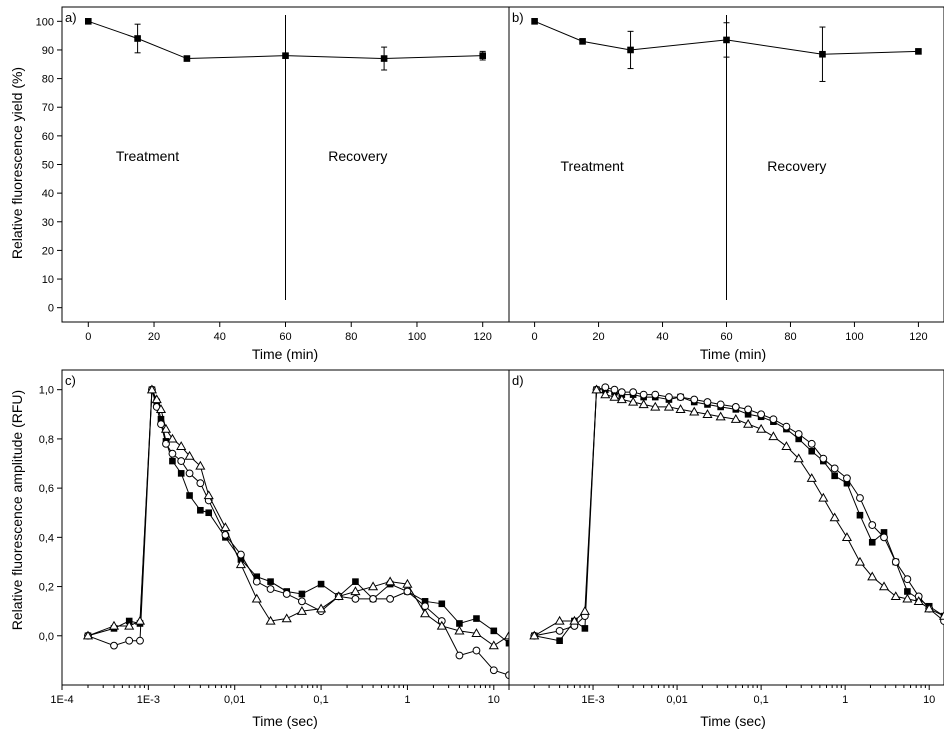 This screenshot has height=736, width=944. Describe the element at coordinates (148, 700) in the screenshot. I see `x-tick-label-c-1: 1E-3` at that location.